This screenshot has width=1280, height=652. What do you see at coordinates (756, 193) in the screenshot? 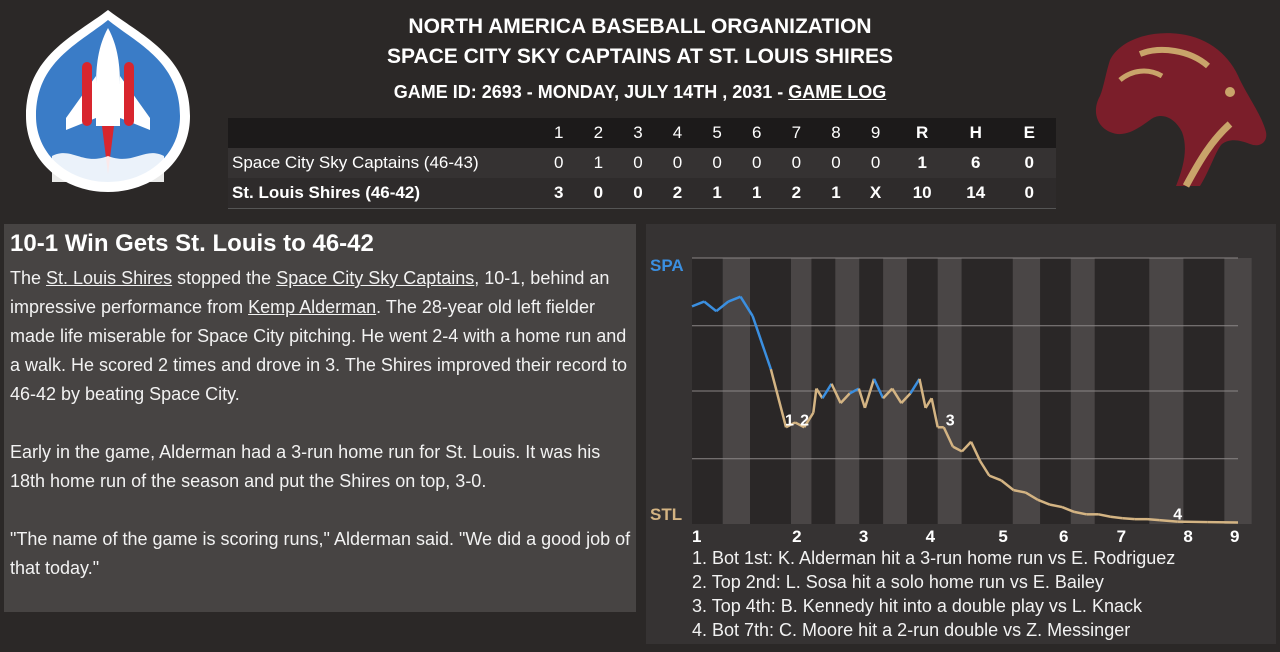
I see `home-inning-6: 1` at bounding box center [756, 193].